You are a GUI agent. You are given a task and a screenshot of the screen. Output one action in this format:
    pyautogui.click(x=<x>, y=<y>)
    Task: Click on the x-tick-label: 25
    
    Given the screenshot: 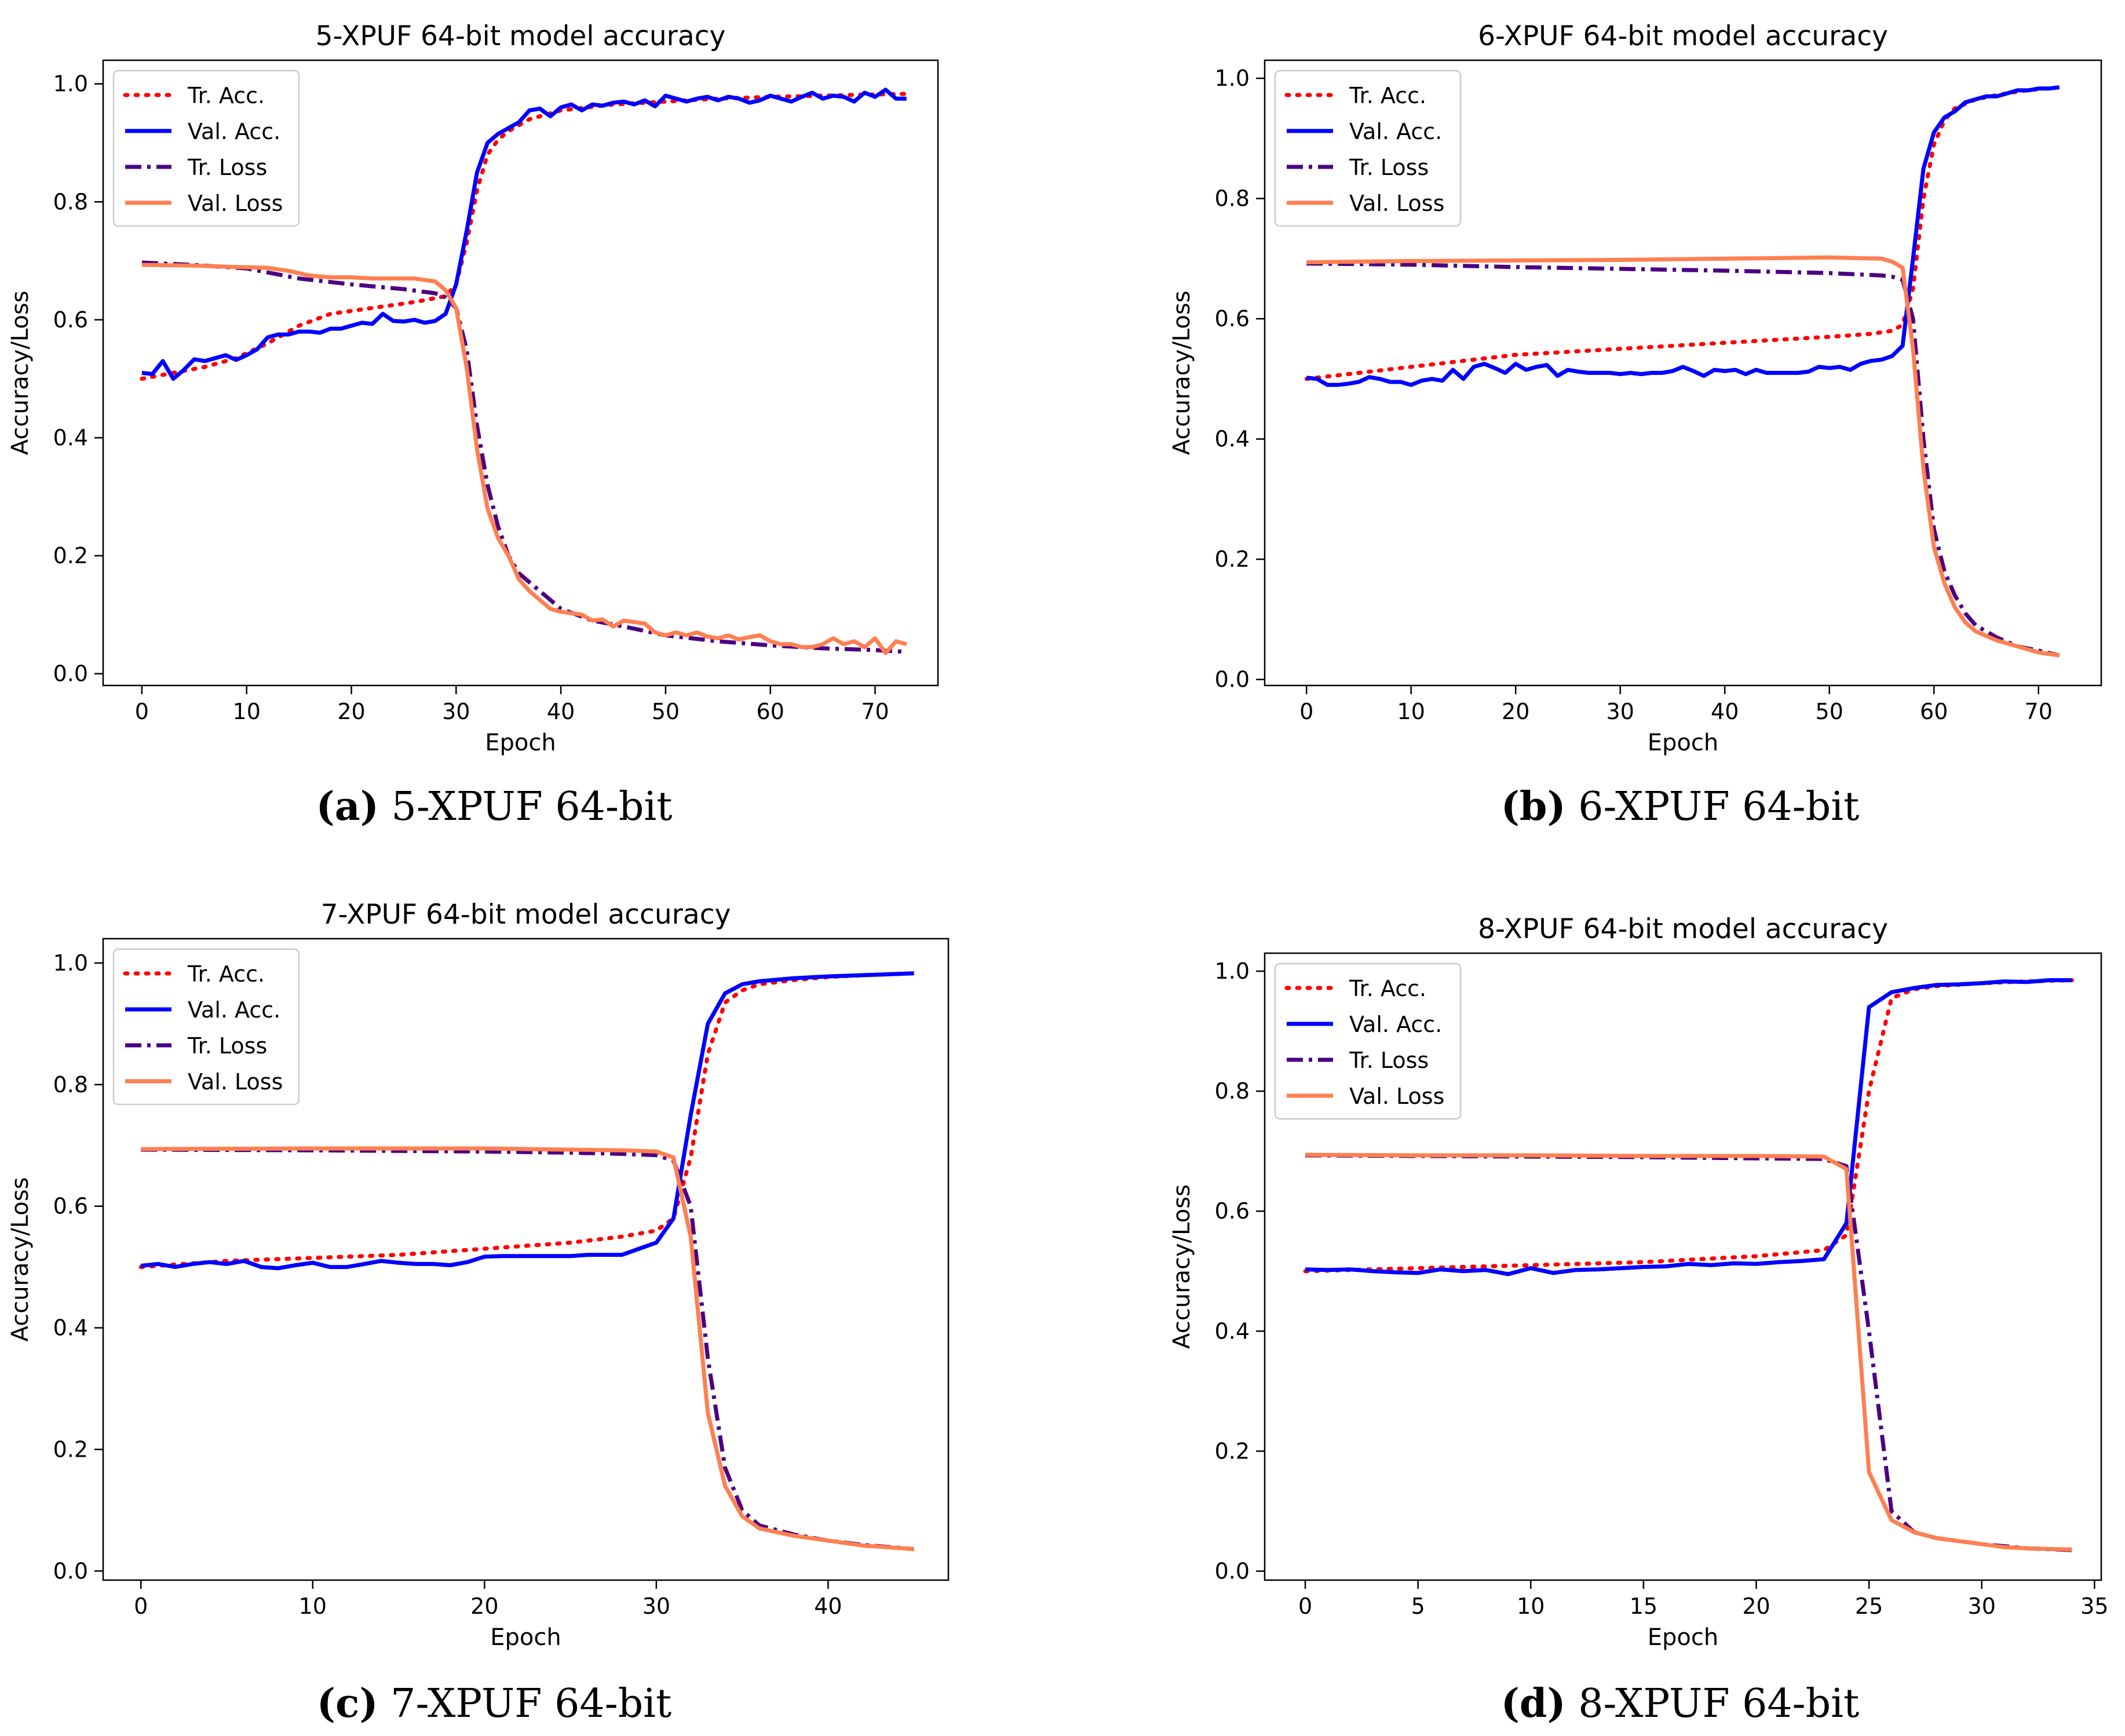 What is the action you would take?
    pyautogui.click(x=1869, y=1606)
    